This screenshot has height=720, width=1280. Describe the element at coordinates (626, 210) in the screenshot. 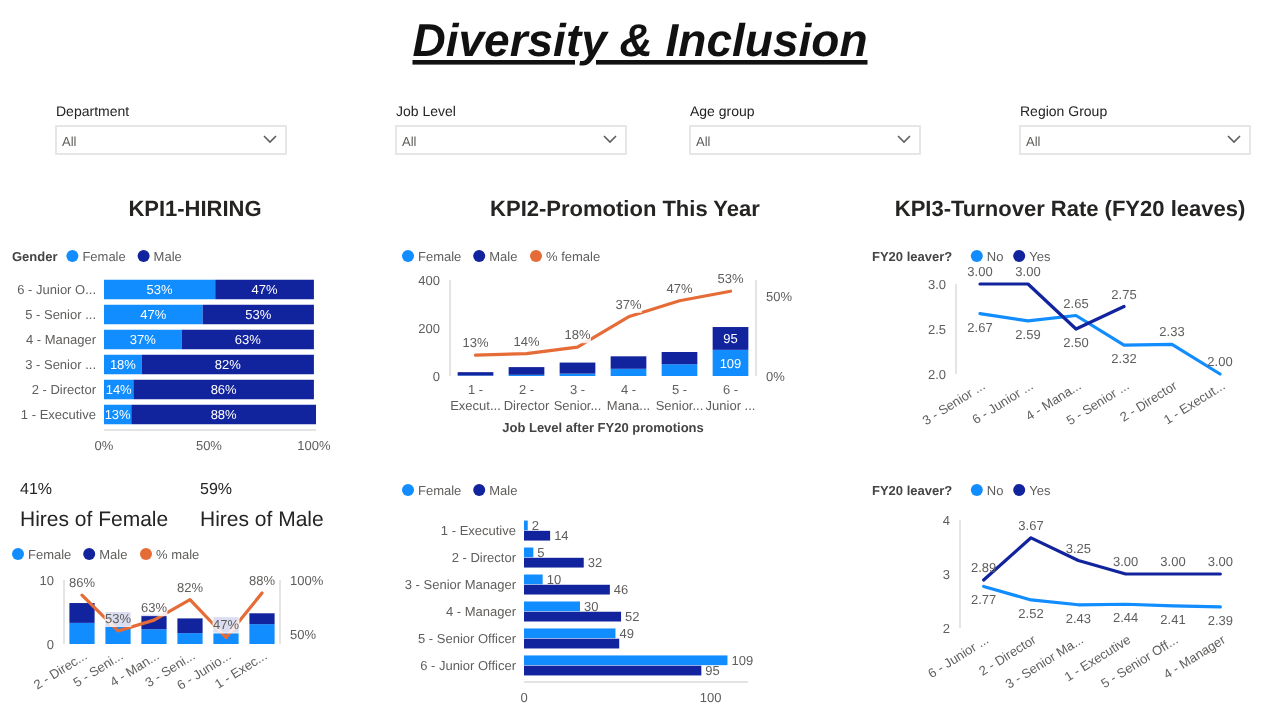

I see `chart-title: KPI2-Promotion This Year` at that location.